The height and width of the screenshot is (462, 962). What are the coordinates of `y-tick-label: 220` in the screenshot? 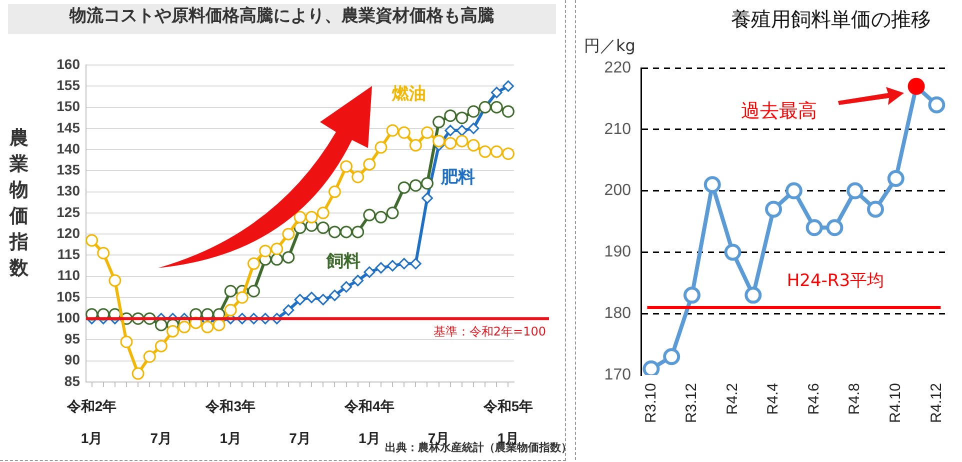 It's located at (618, 67).